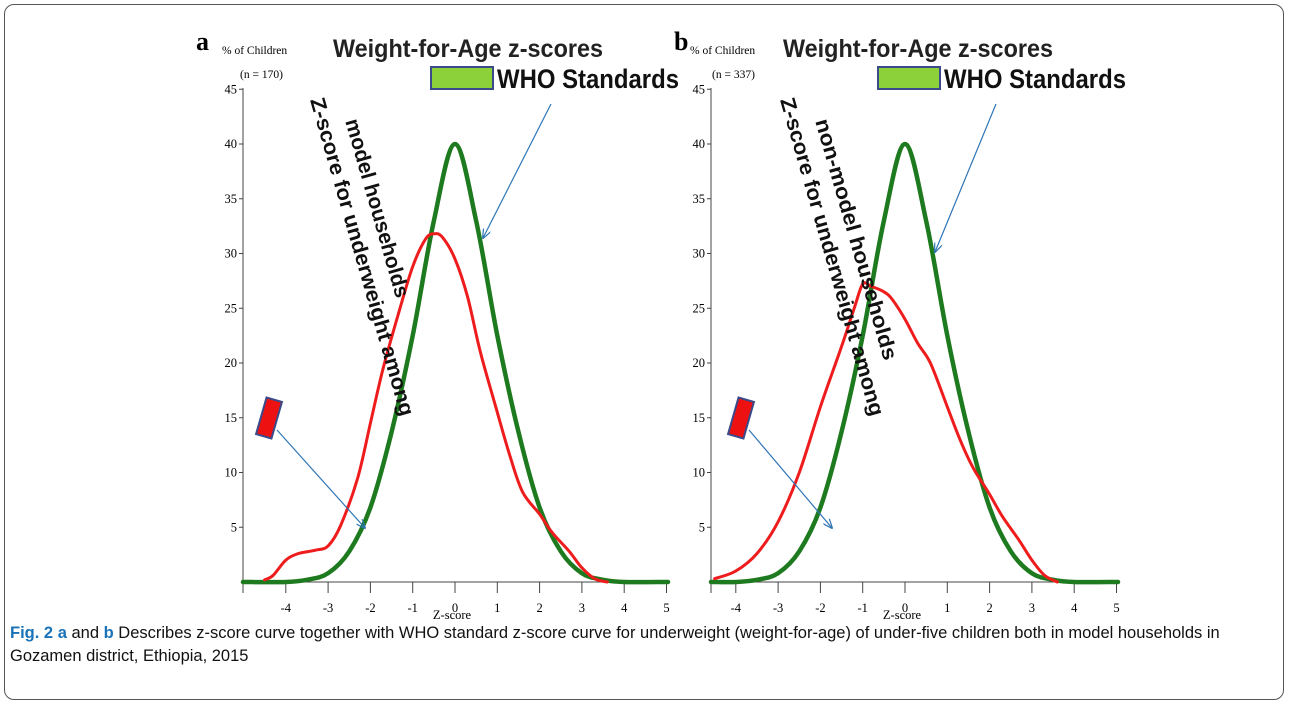 The image size is (1290, 706). Describe the element at coordinates (231, 89) in the screenshot. I see `y-tick-label-a: 45` at that location.